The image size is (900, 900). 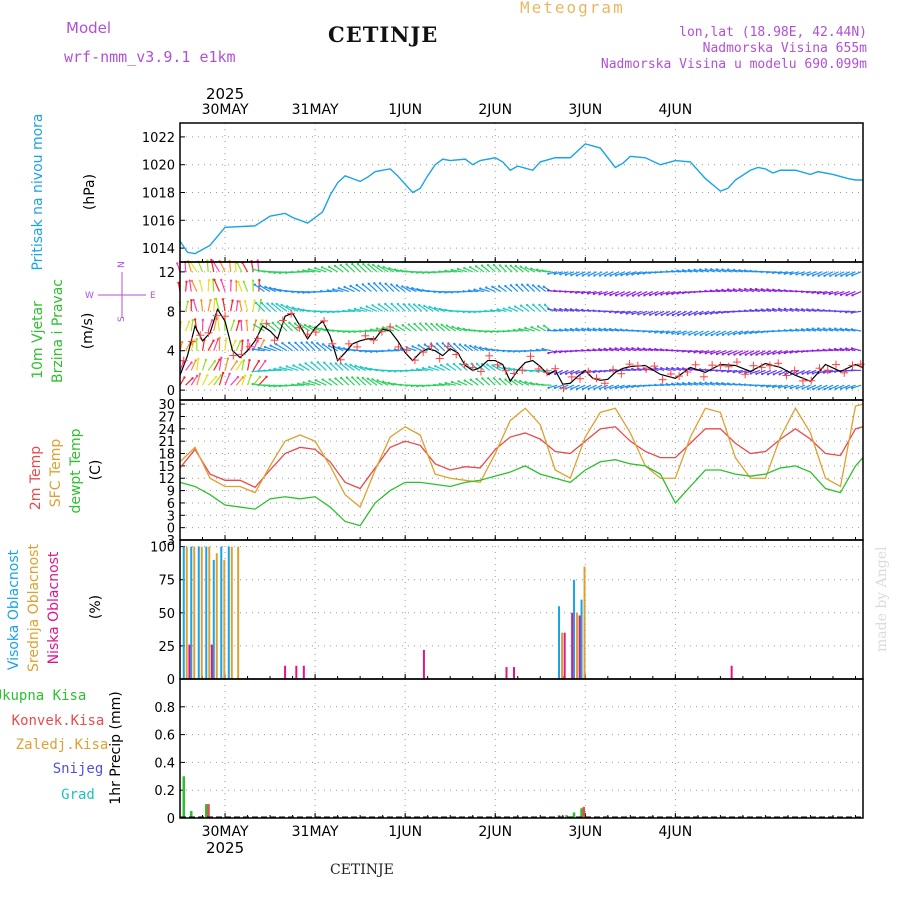 What do you see at coordinates (171, 504) in the screenshot?
I see `y-tick-label: 6` at bounding box center [171, 504].